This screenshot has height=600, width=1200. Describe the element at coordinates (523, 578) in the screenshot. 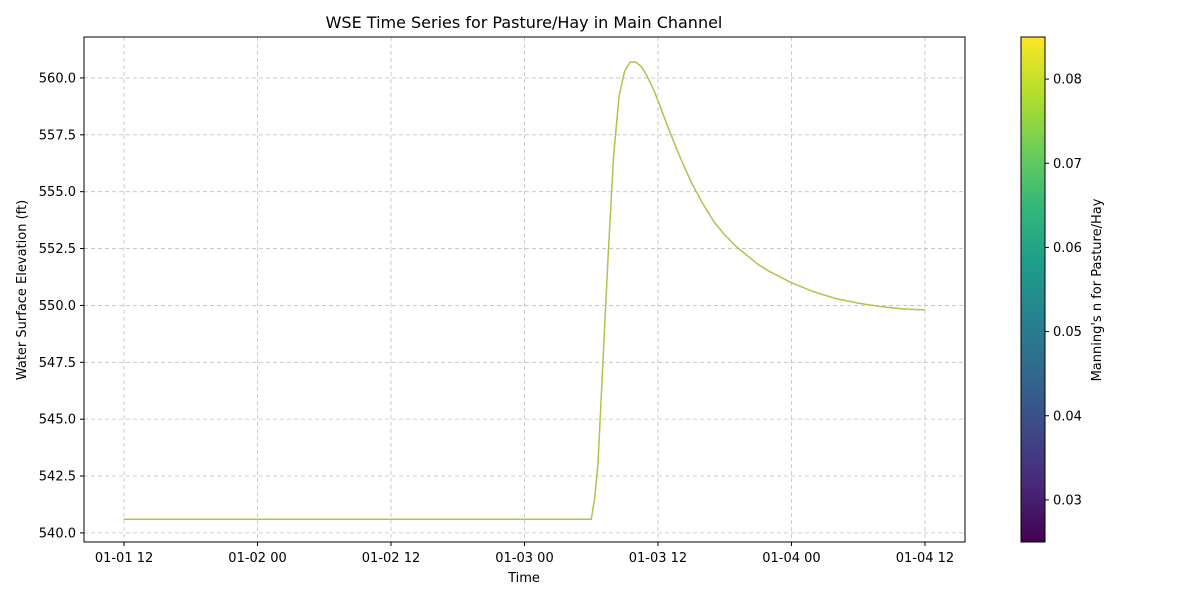

I see `x-axis-label: Time` at that location.